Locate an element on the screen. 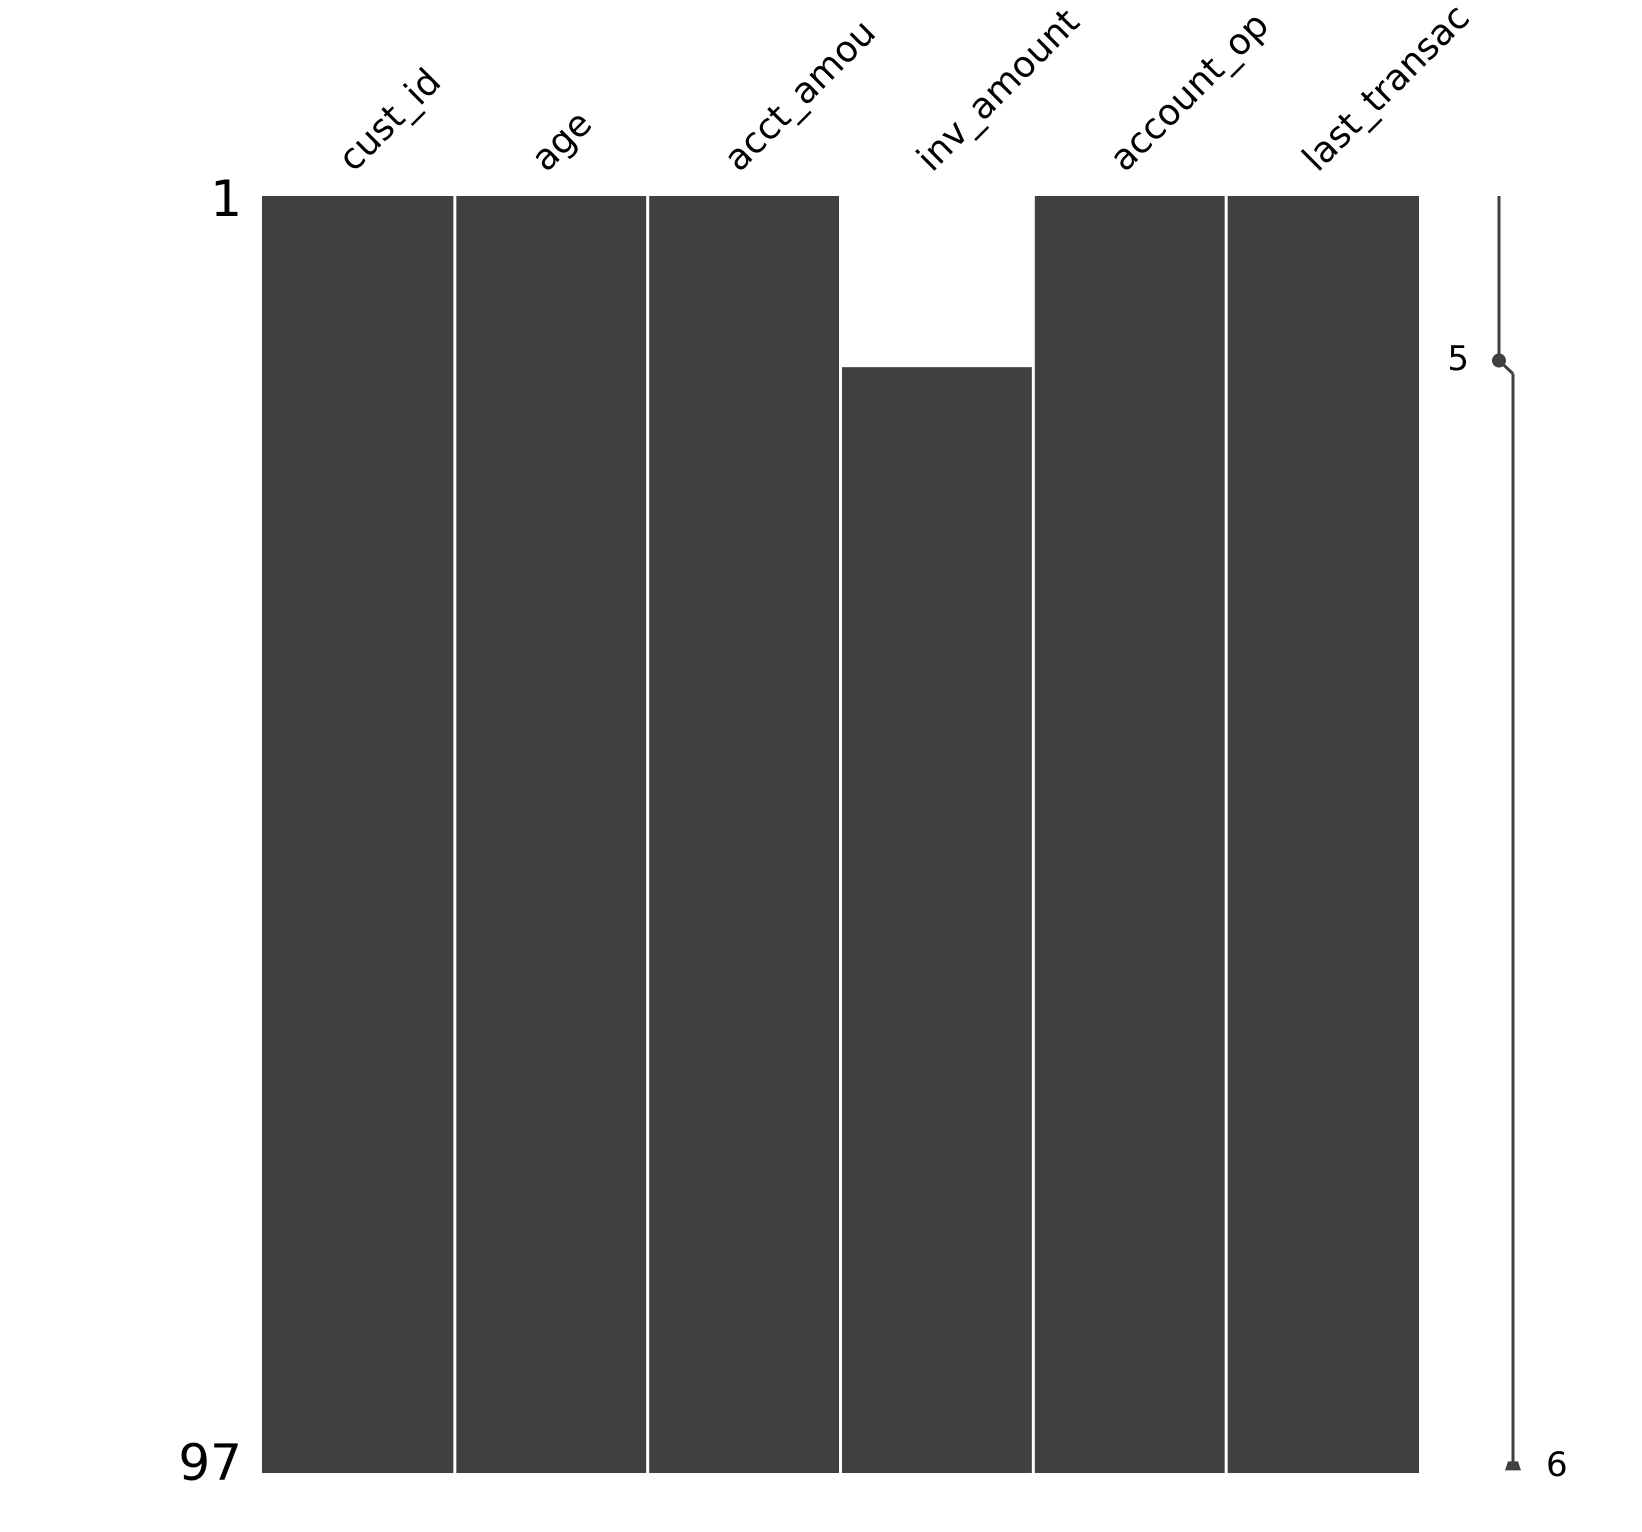 This screenshot has width=1642, height=1532. column-label: acct_amou is located at coordinates (800, 95).